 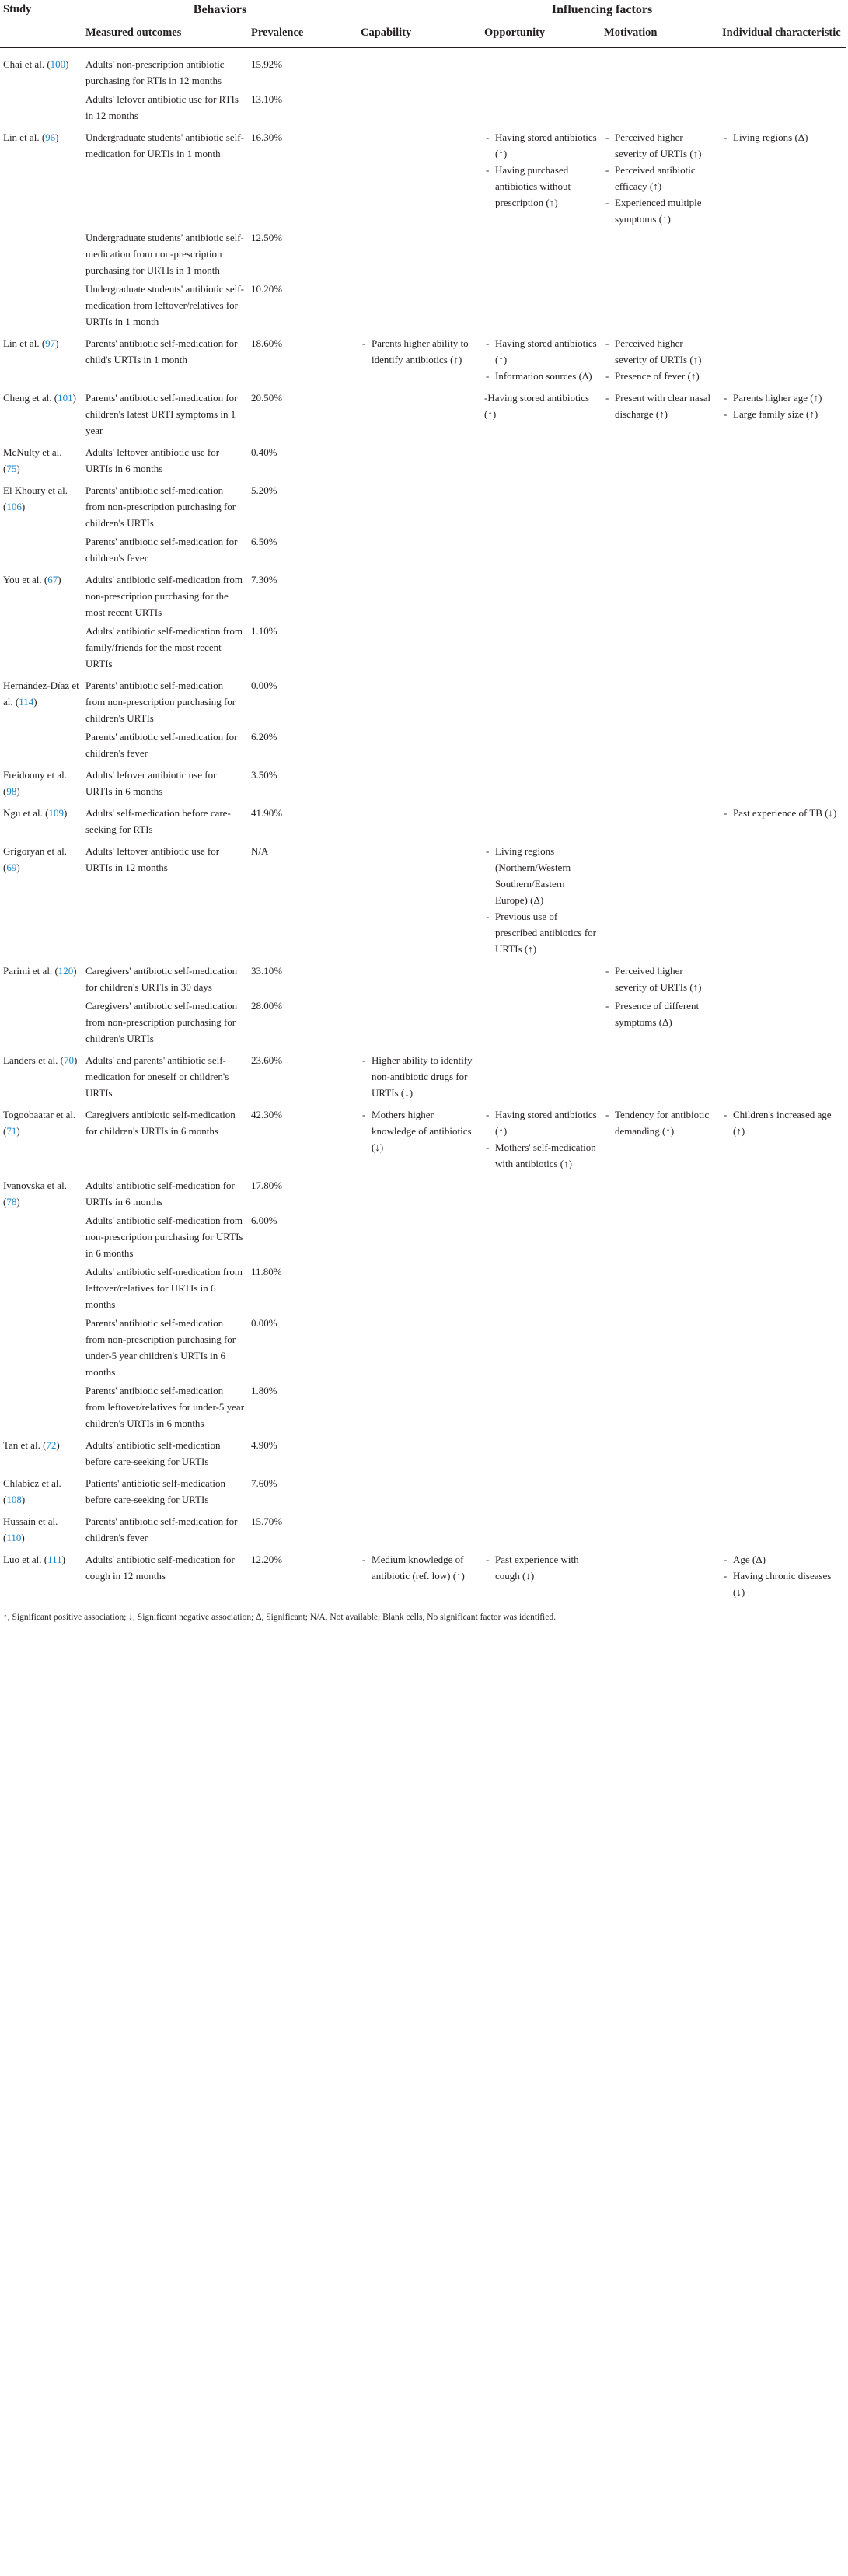 I want to click on reference-link: 96, so click(x=50, y=137).